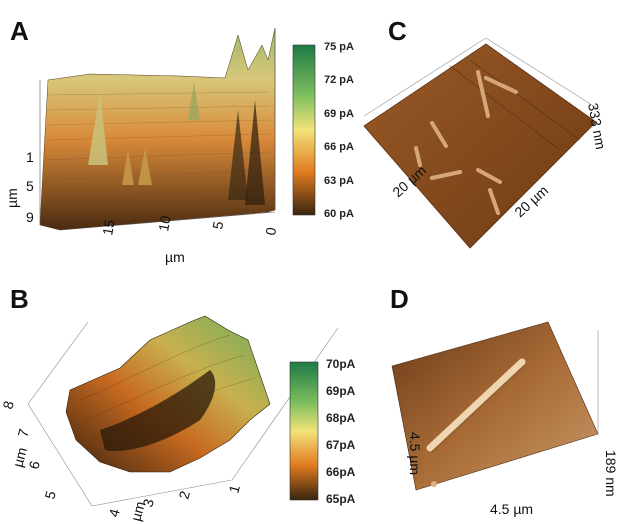 The width and height of the screenshot is (625, 524). Describe the element at coordinates (30, 217) in the screenshot. I see `panel-a-ytick: 9` at that location.